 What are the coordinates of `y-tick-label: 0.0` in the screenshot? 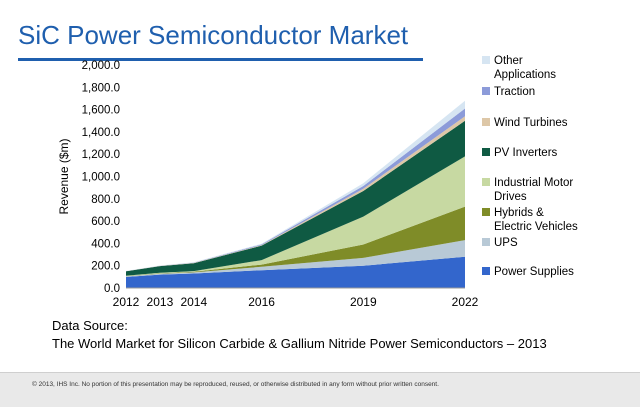 It's located at (112, 289).